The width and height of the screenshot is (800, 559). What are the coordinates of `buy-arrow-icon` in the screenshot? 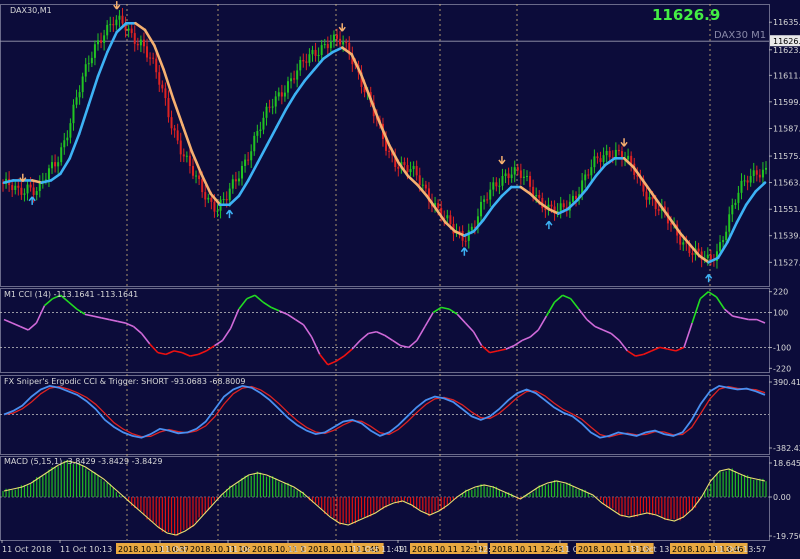 It's located at (549, 225).